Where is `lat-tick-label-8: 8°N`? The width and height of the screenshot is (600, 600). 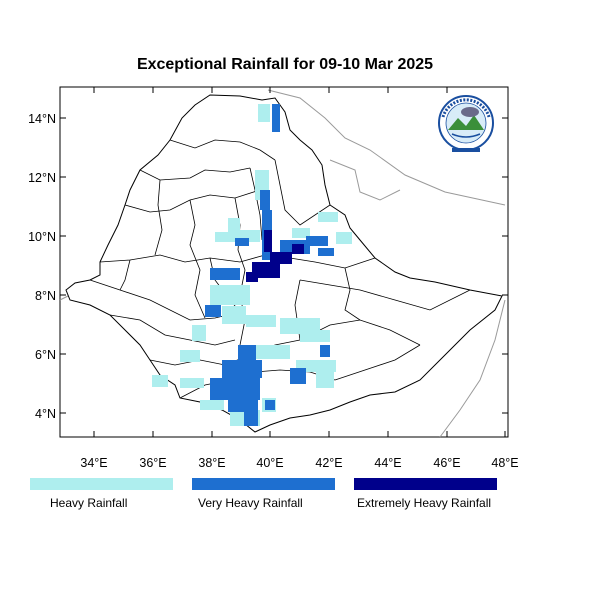 lat-tick-label-8: 8°N is located at coordinates (45, 296).